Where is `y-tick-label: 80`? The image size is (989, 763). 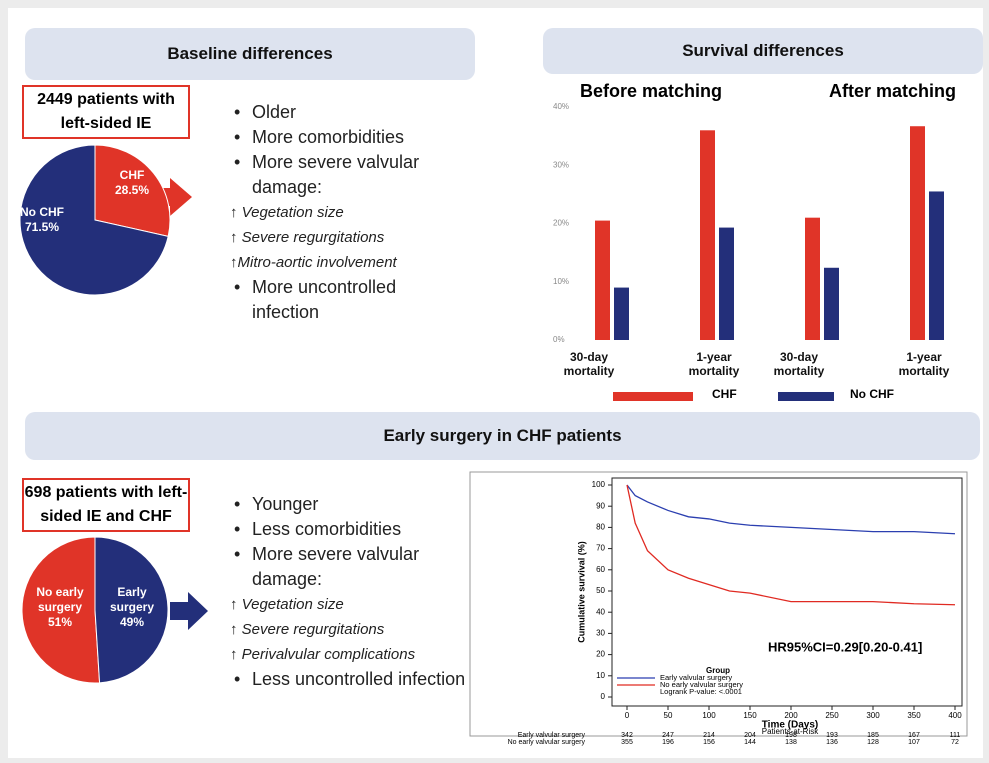
y-tick-label: 80 is located at coordinates (600, 527).